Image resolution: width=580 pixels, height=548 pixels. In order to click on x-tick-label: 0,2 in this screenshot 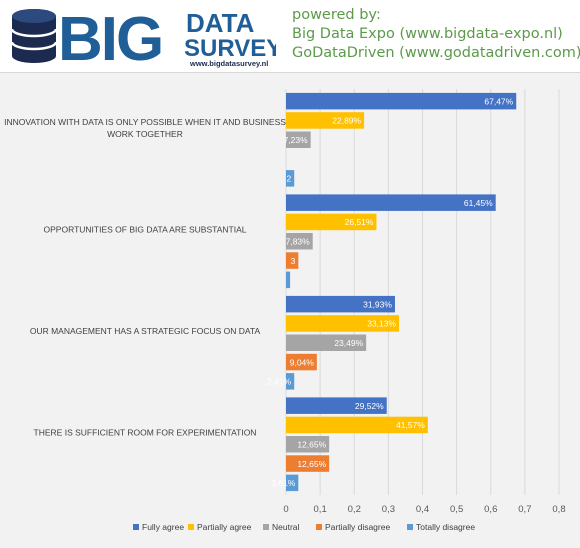, I will do `click(354, 509)`.